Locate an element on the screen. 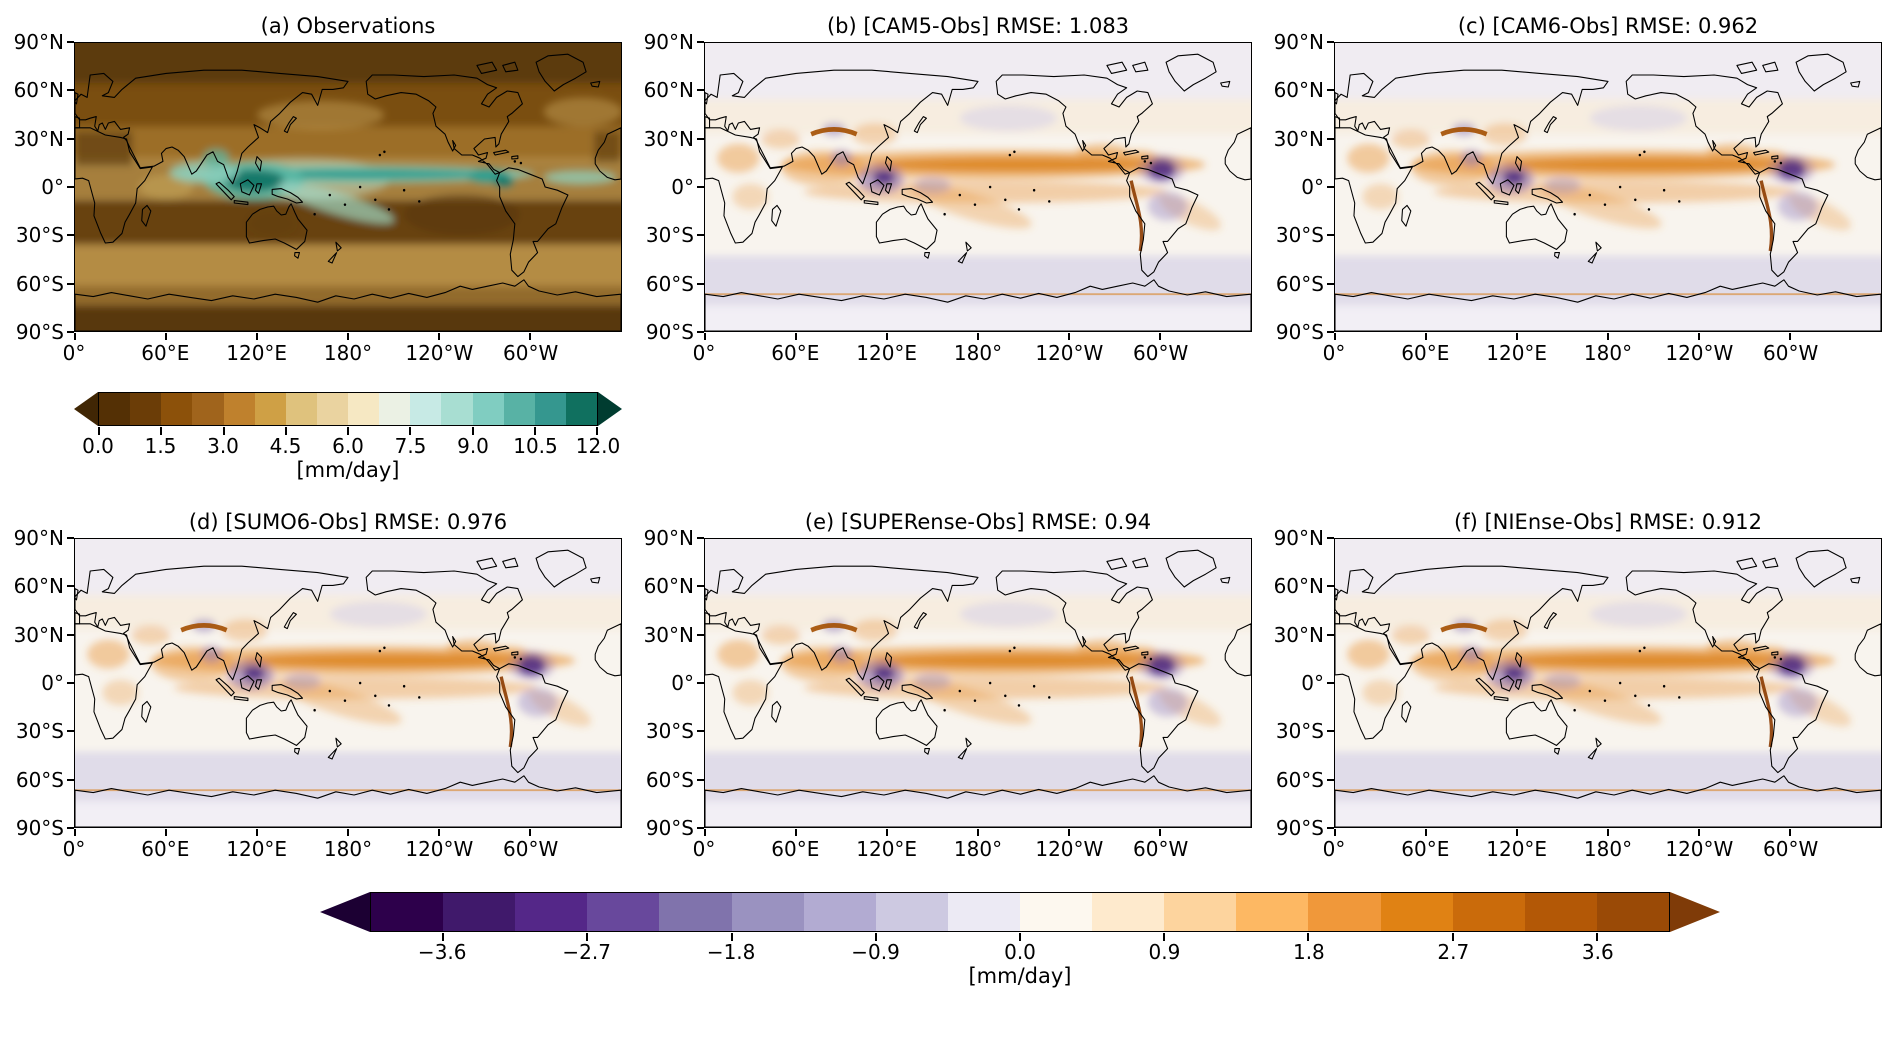 Image resolution: width=1892 pixels, height=1051 pixels. y-tick-label: 30°N is located at coordinates (668, 138).